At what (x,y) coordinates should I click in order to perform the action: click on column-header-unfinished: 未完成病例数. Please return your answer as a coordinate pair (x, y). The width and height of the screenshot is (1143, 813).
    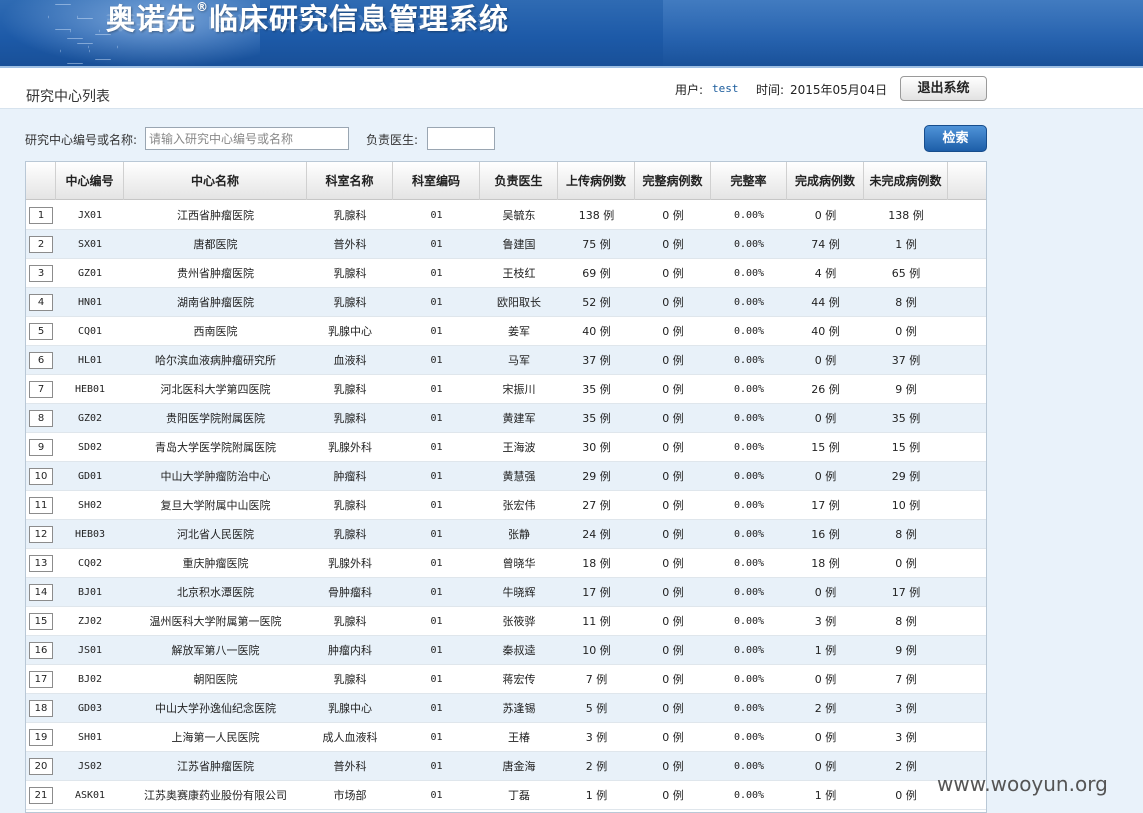
    Looking at the image, I should click on (906, 181).